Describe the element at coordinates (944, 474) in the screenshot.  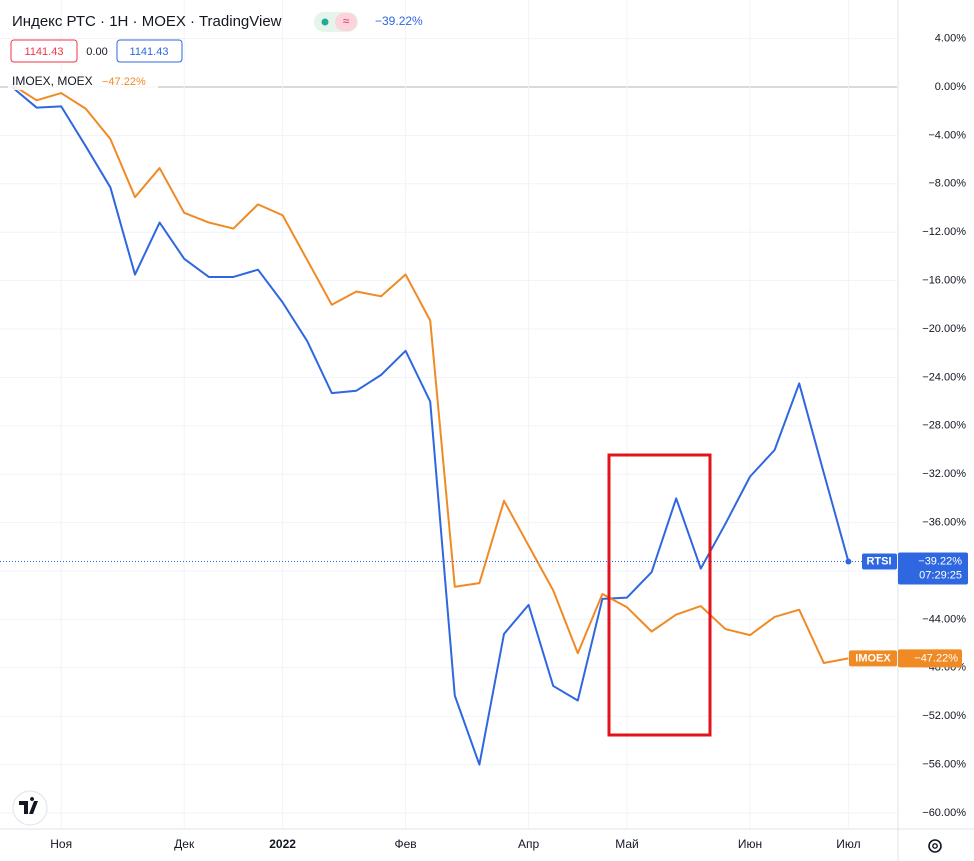
I see `y-tick-label: −32.00%` at that location.